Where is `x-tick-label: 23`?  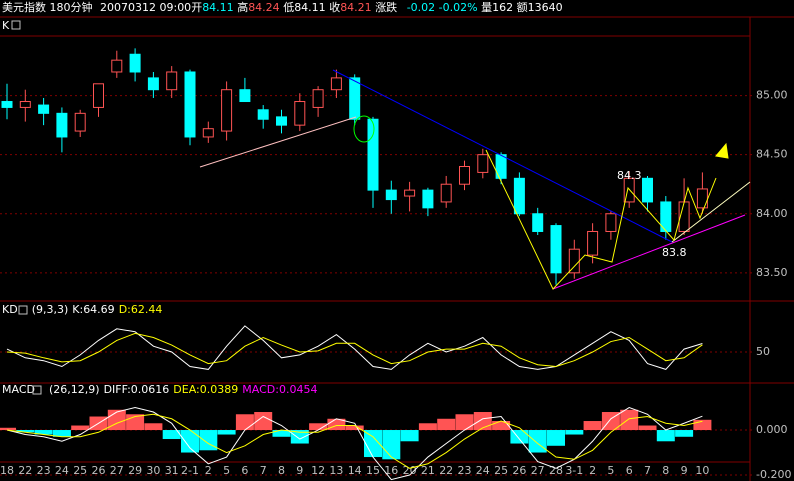 x-tick-label: 23 is located at coordinates (44, 470).